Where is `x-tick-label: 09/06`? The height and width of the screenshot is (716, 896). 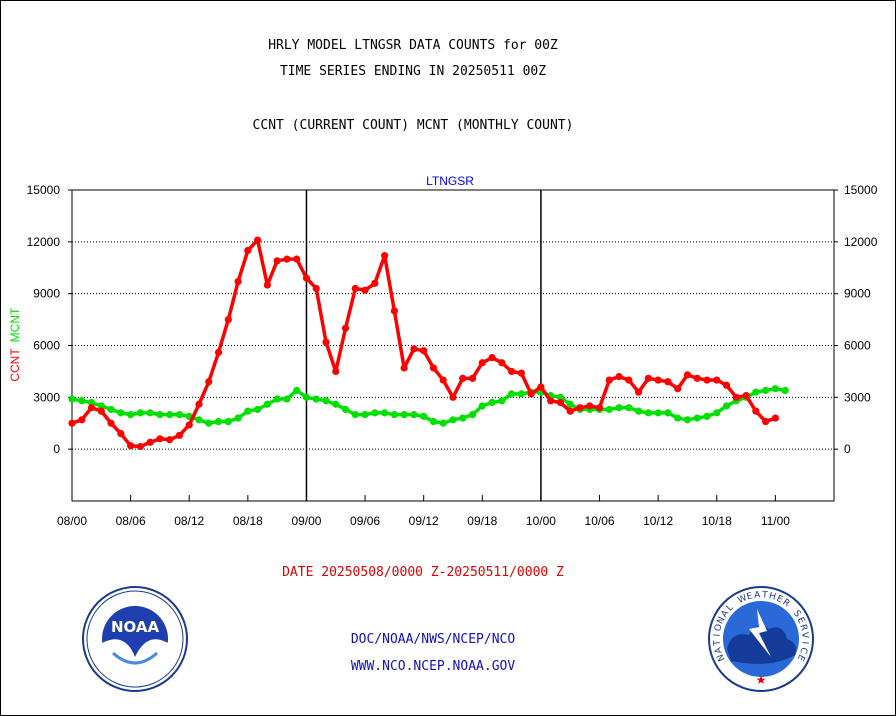
x-tick-label: 09/06 is located at coordinates (365, 521).